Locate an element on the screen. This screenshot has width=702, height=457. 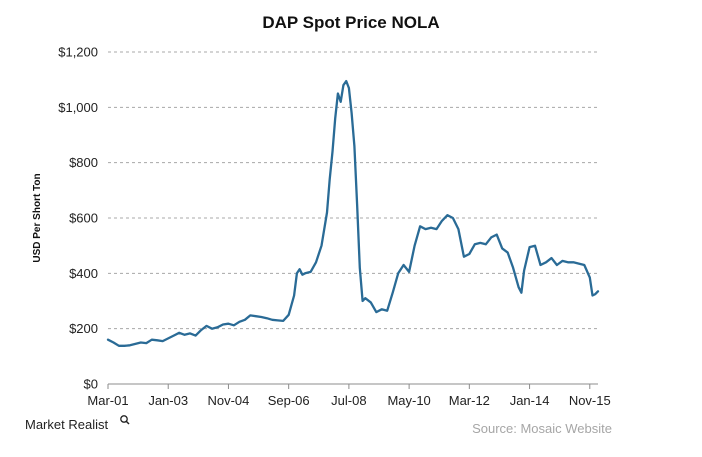
y-tick-label: $400 is located at coordinates (83, 273).